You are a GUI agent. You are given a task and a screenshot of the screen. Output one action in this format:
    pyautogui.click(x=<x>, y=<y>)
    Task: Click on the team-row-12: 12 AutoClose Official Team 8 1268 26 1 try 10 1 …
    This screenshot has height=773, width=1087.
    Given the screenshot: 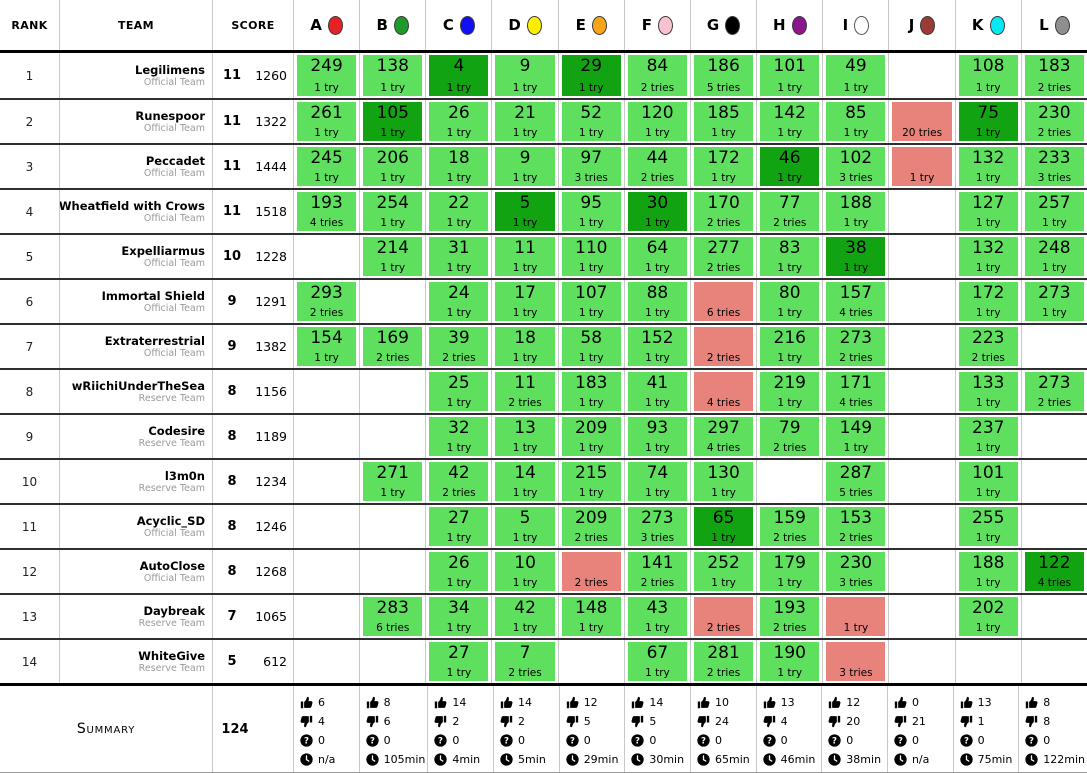 What is the action you would take?
    pyautogui.click(x=543, y=570)
    